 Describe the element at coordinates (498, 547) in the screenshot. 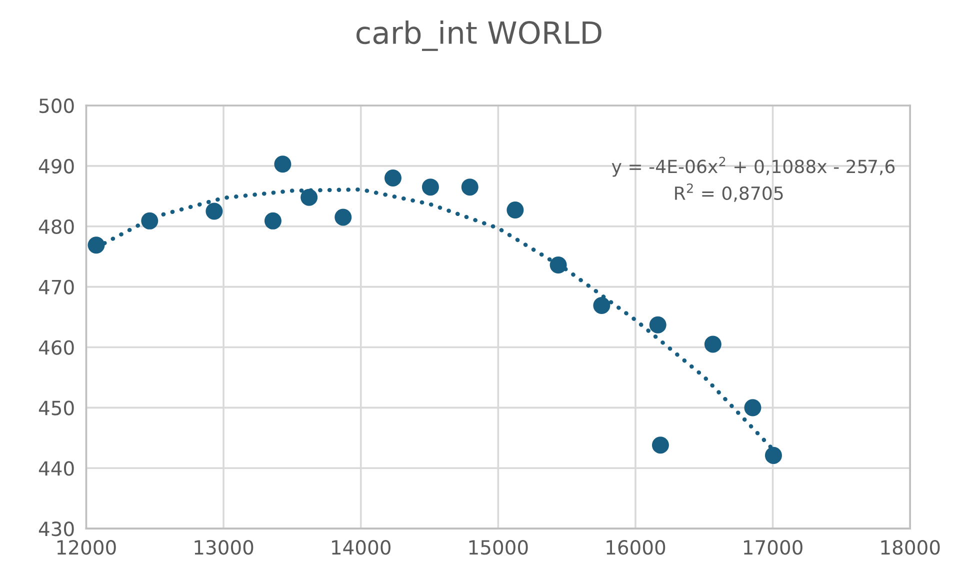

I see `x-tick-label: 15000` at that location.